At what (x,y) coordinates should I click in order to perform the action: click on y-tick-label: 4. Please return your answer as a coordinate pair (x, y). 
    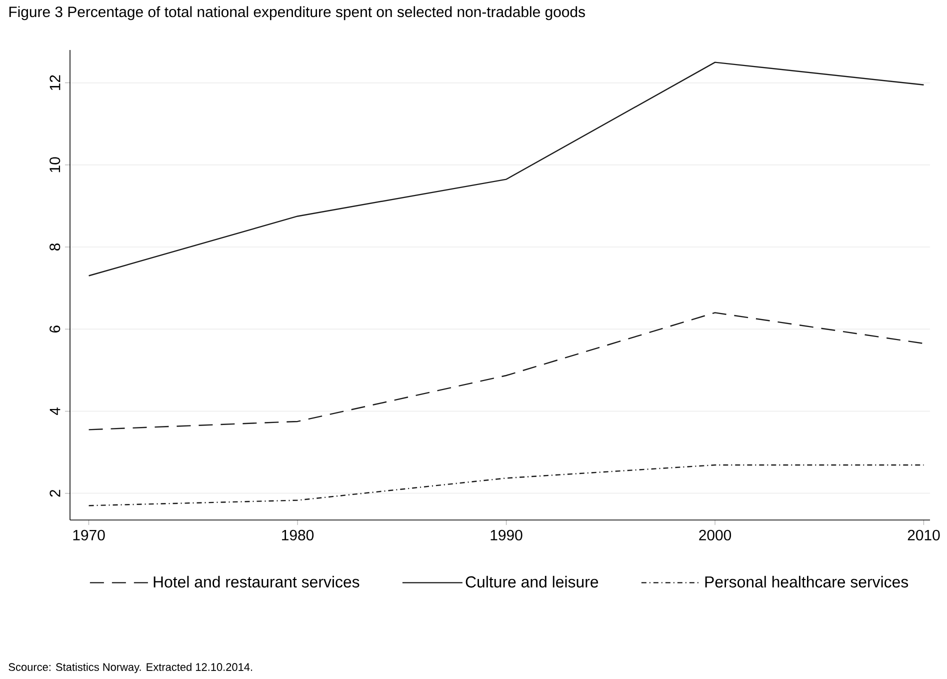
    Looking at the image, I should click on (55, 411).